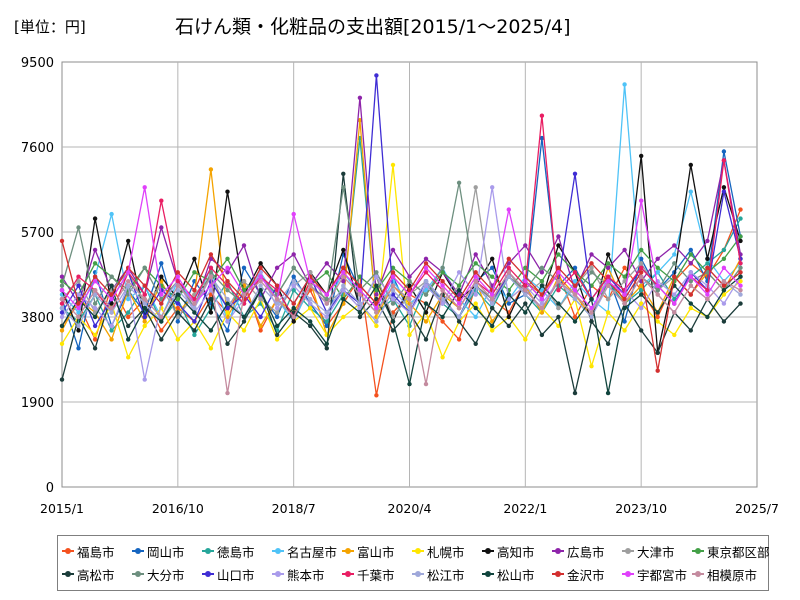  What do you see at coordinates (278, 574) in the screenshot?
I see `legend-swatch` at bounding box center [278, 574].